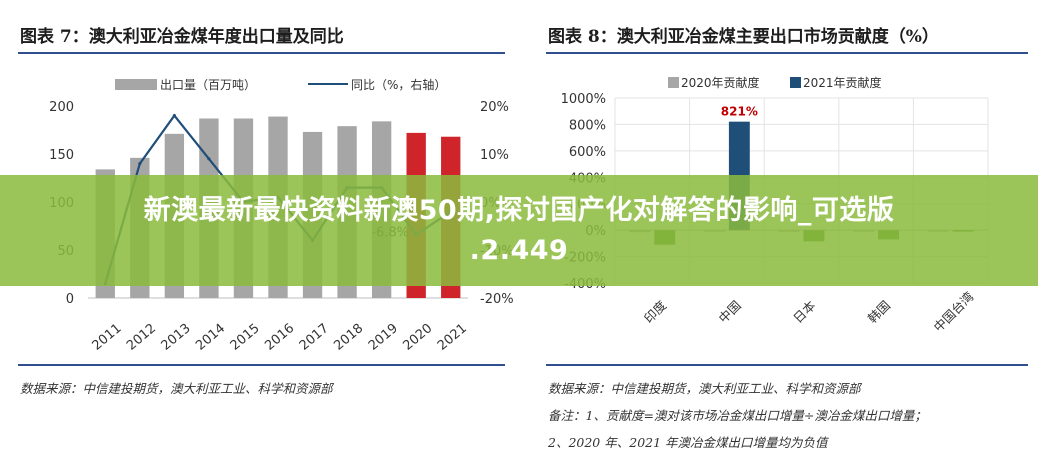 The image size is (1038, 464). What do you see at coordinates (688, 442) in the screenshot?
I see `right-note-line-2: 2、2020 年、2021 年澳冶金煤出口增量均为负值` at bounding box center [688, 442].